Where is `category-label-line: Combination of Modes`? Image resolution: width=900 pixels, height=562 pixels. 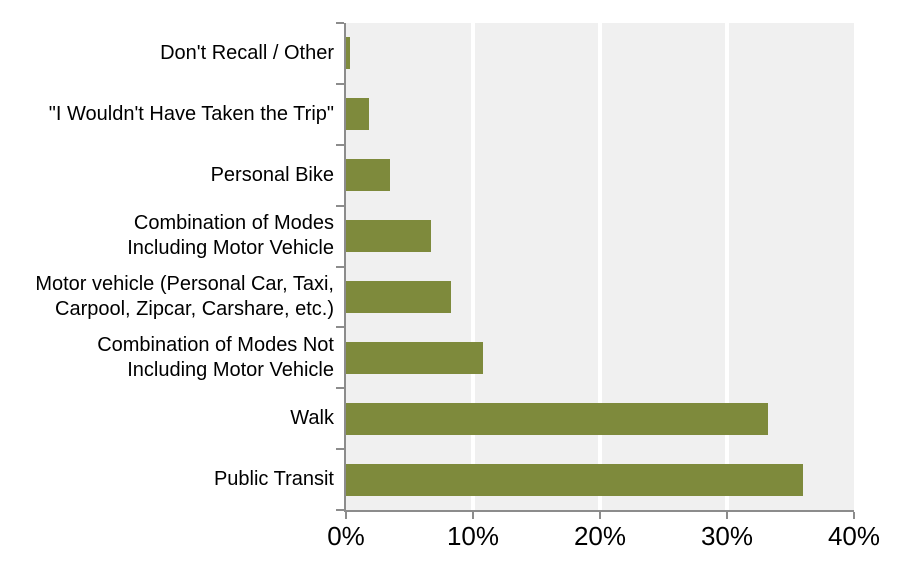
category-label-line: Combination of Modes is located at coordinates (233, 223).